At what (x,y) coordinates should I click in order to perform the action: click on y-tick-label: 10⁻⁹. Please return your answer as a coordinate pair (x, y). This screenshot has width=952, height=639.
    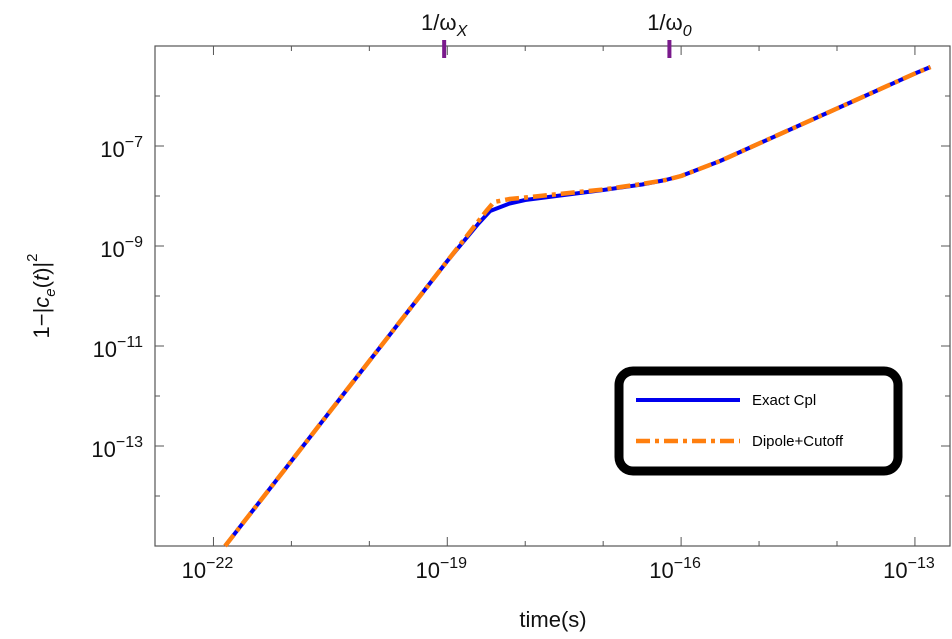
    Looking at the image, I should click on (121, 248).